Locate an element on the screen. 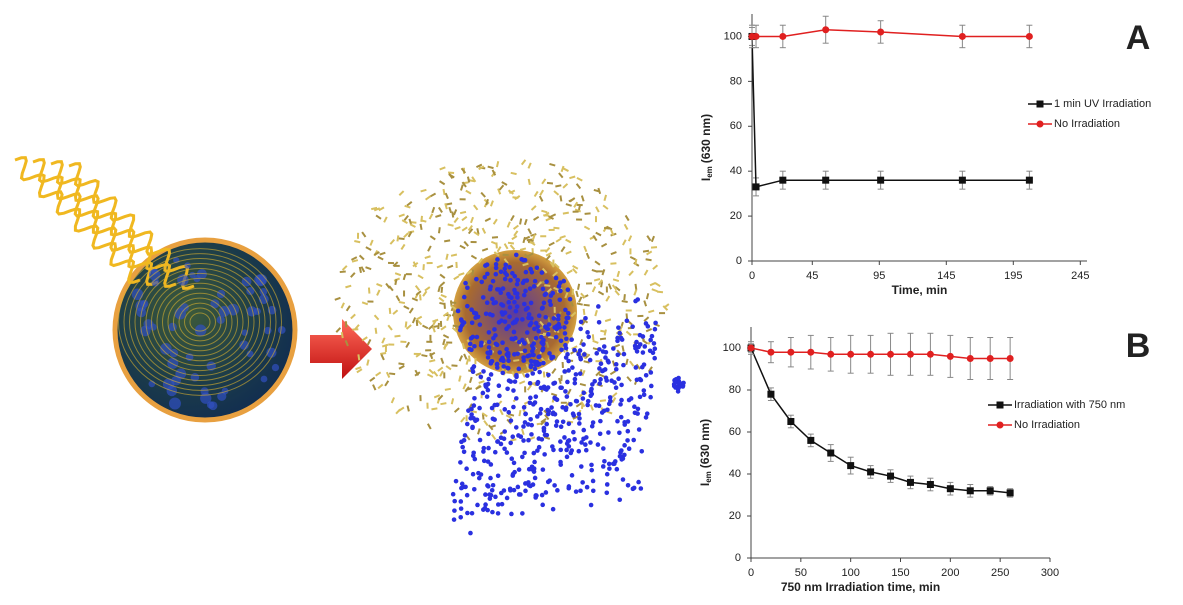 The height and width of the screenshot is (605, 1183). x-tick-label: 300 is located at coordinates (1050, 573).